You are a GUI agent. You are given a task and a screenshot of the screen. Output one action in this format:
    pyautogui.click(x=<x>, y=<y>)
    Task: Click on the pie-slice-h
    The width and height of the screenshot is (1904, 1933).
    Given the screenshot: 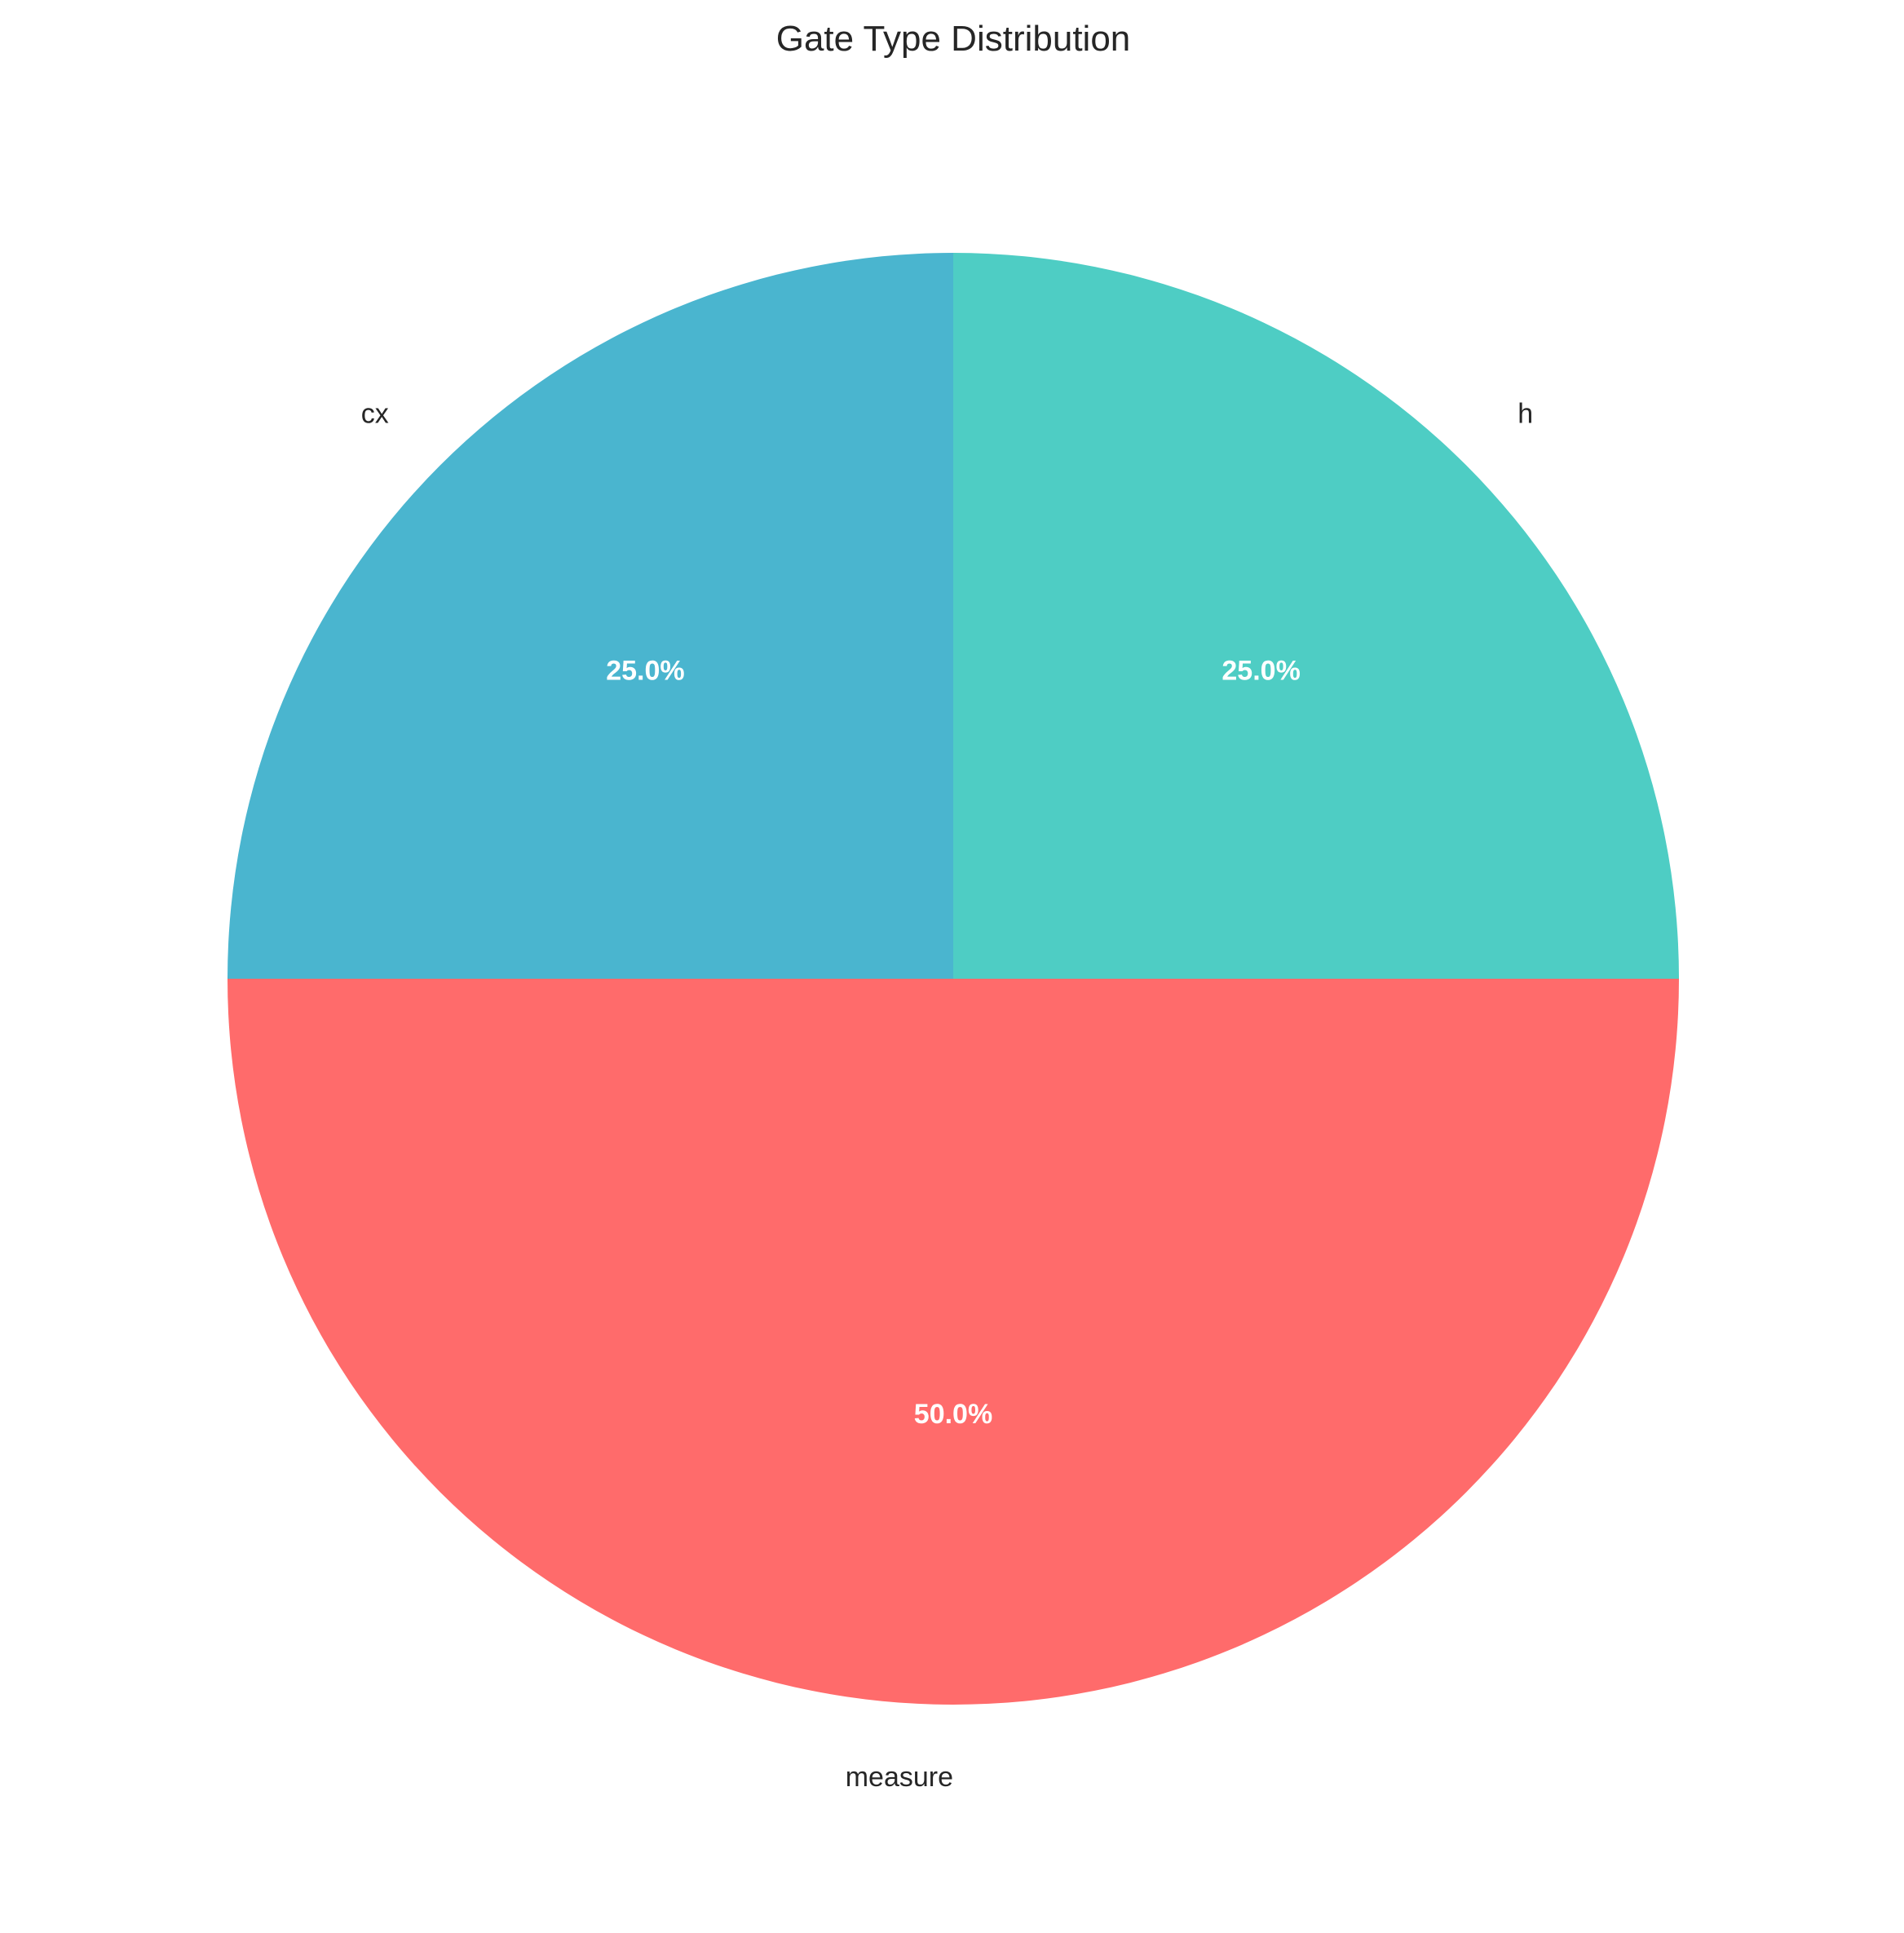 What is the action you would take?
    pyautogui.click(x=1316, y=616)
    